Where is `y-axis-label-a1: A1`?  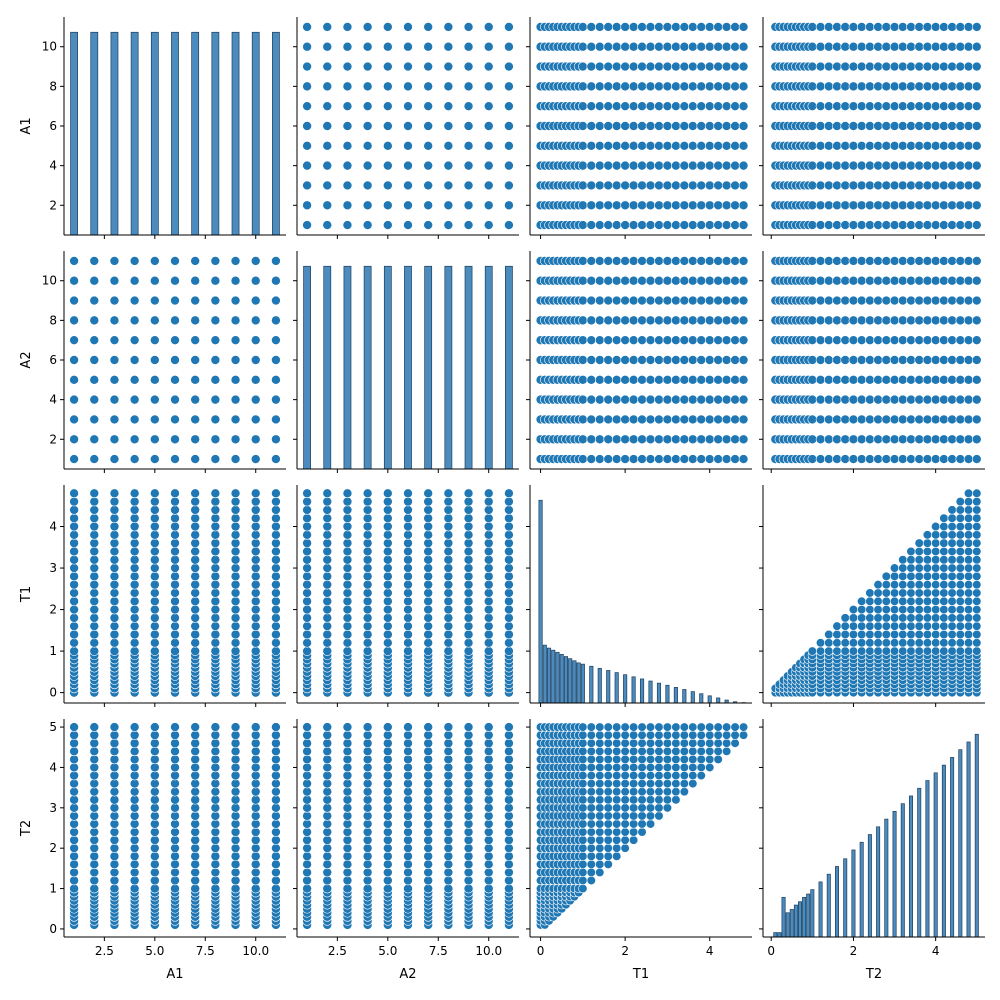
y-axis-label-a1: A1 is located at coordinates (26, 125).